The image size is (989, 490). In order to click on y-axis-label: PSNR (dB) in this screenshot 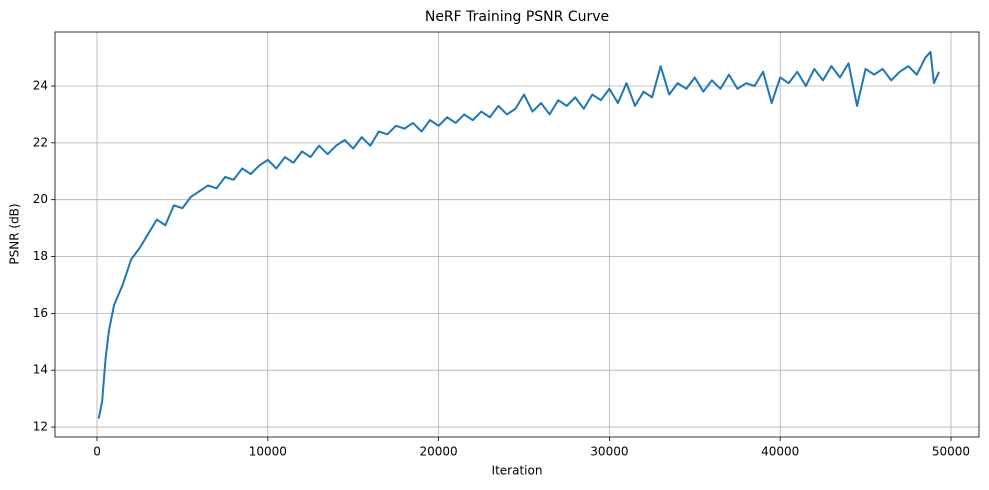, I will do `click(15, 233)`.